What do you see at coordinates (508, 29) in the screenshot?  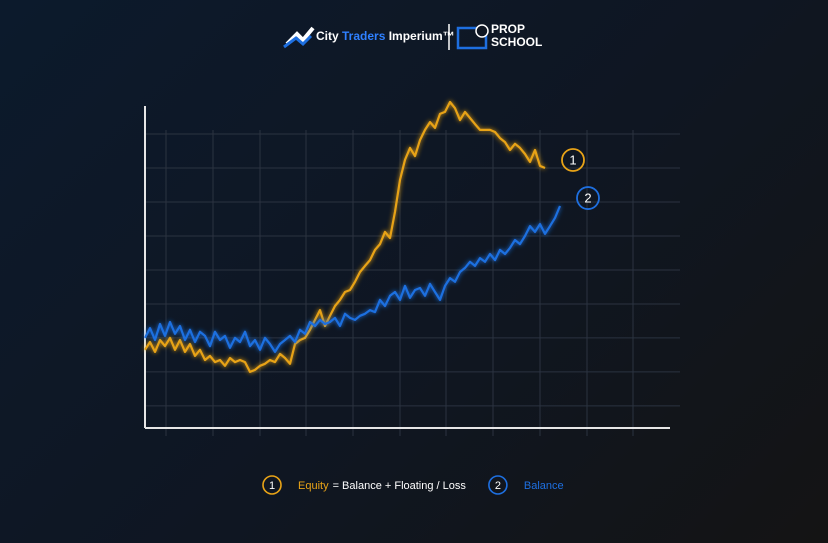 I see `partner-name: PROP` at bounding box center [508, 29].